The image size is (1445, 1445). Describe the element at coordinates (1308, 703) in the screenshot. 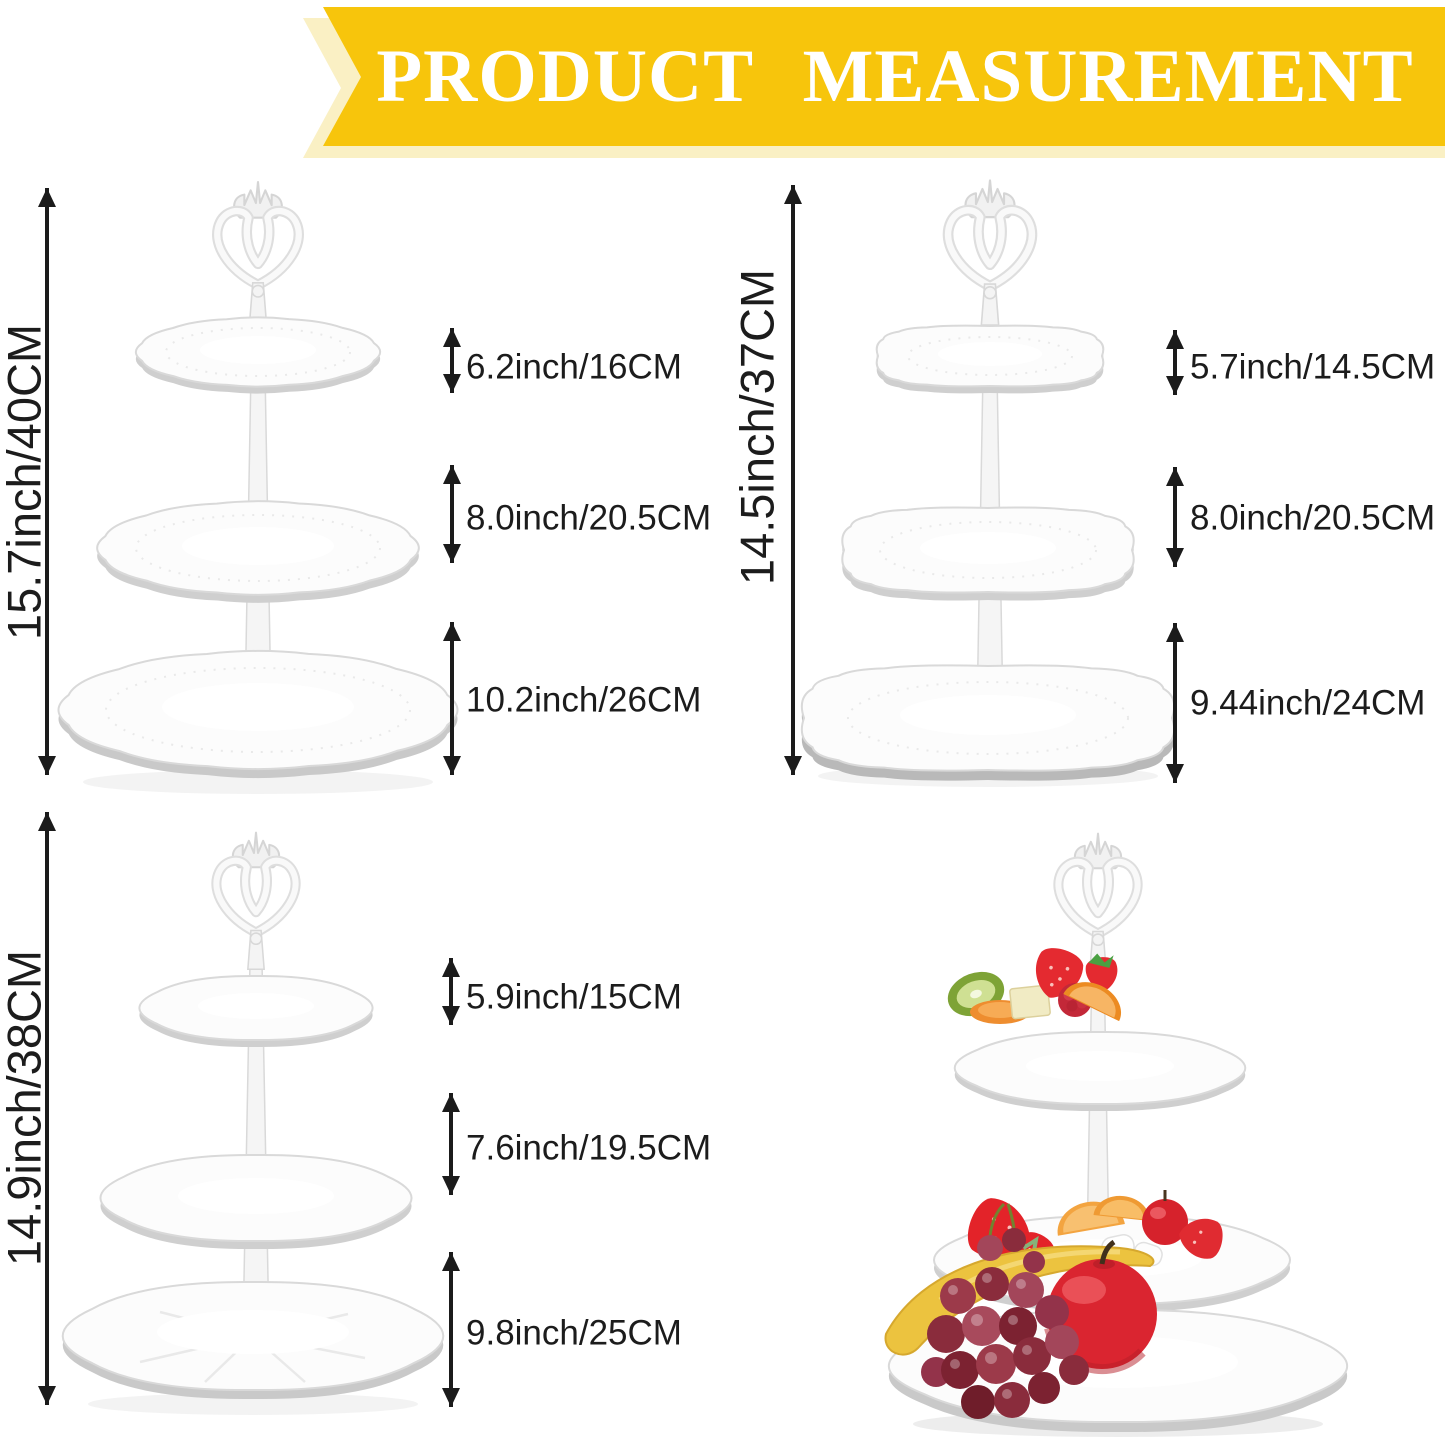

I see `square-tier3-label: 9.44inch/24CM` at that location.